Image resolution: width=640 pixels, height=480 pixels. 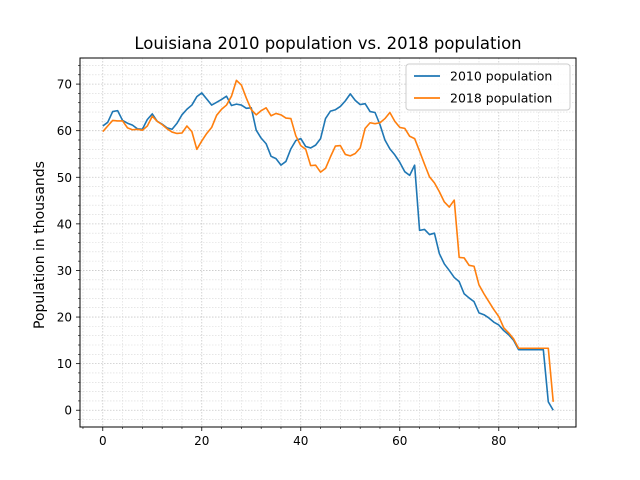 What do you see at coordinates (501, 76) in the screenshot?
I see `legend-label: 2010 population` at bounding box center [501, 76].